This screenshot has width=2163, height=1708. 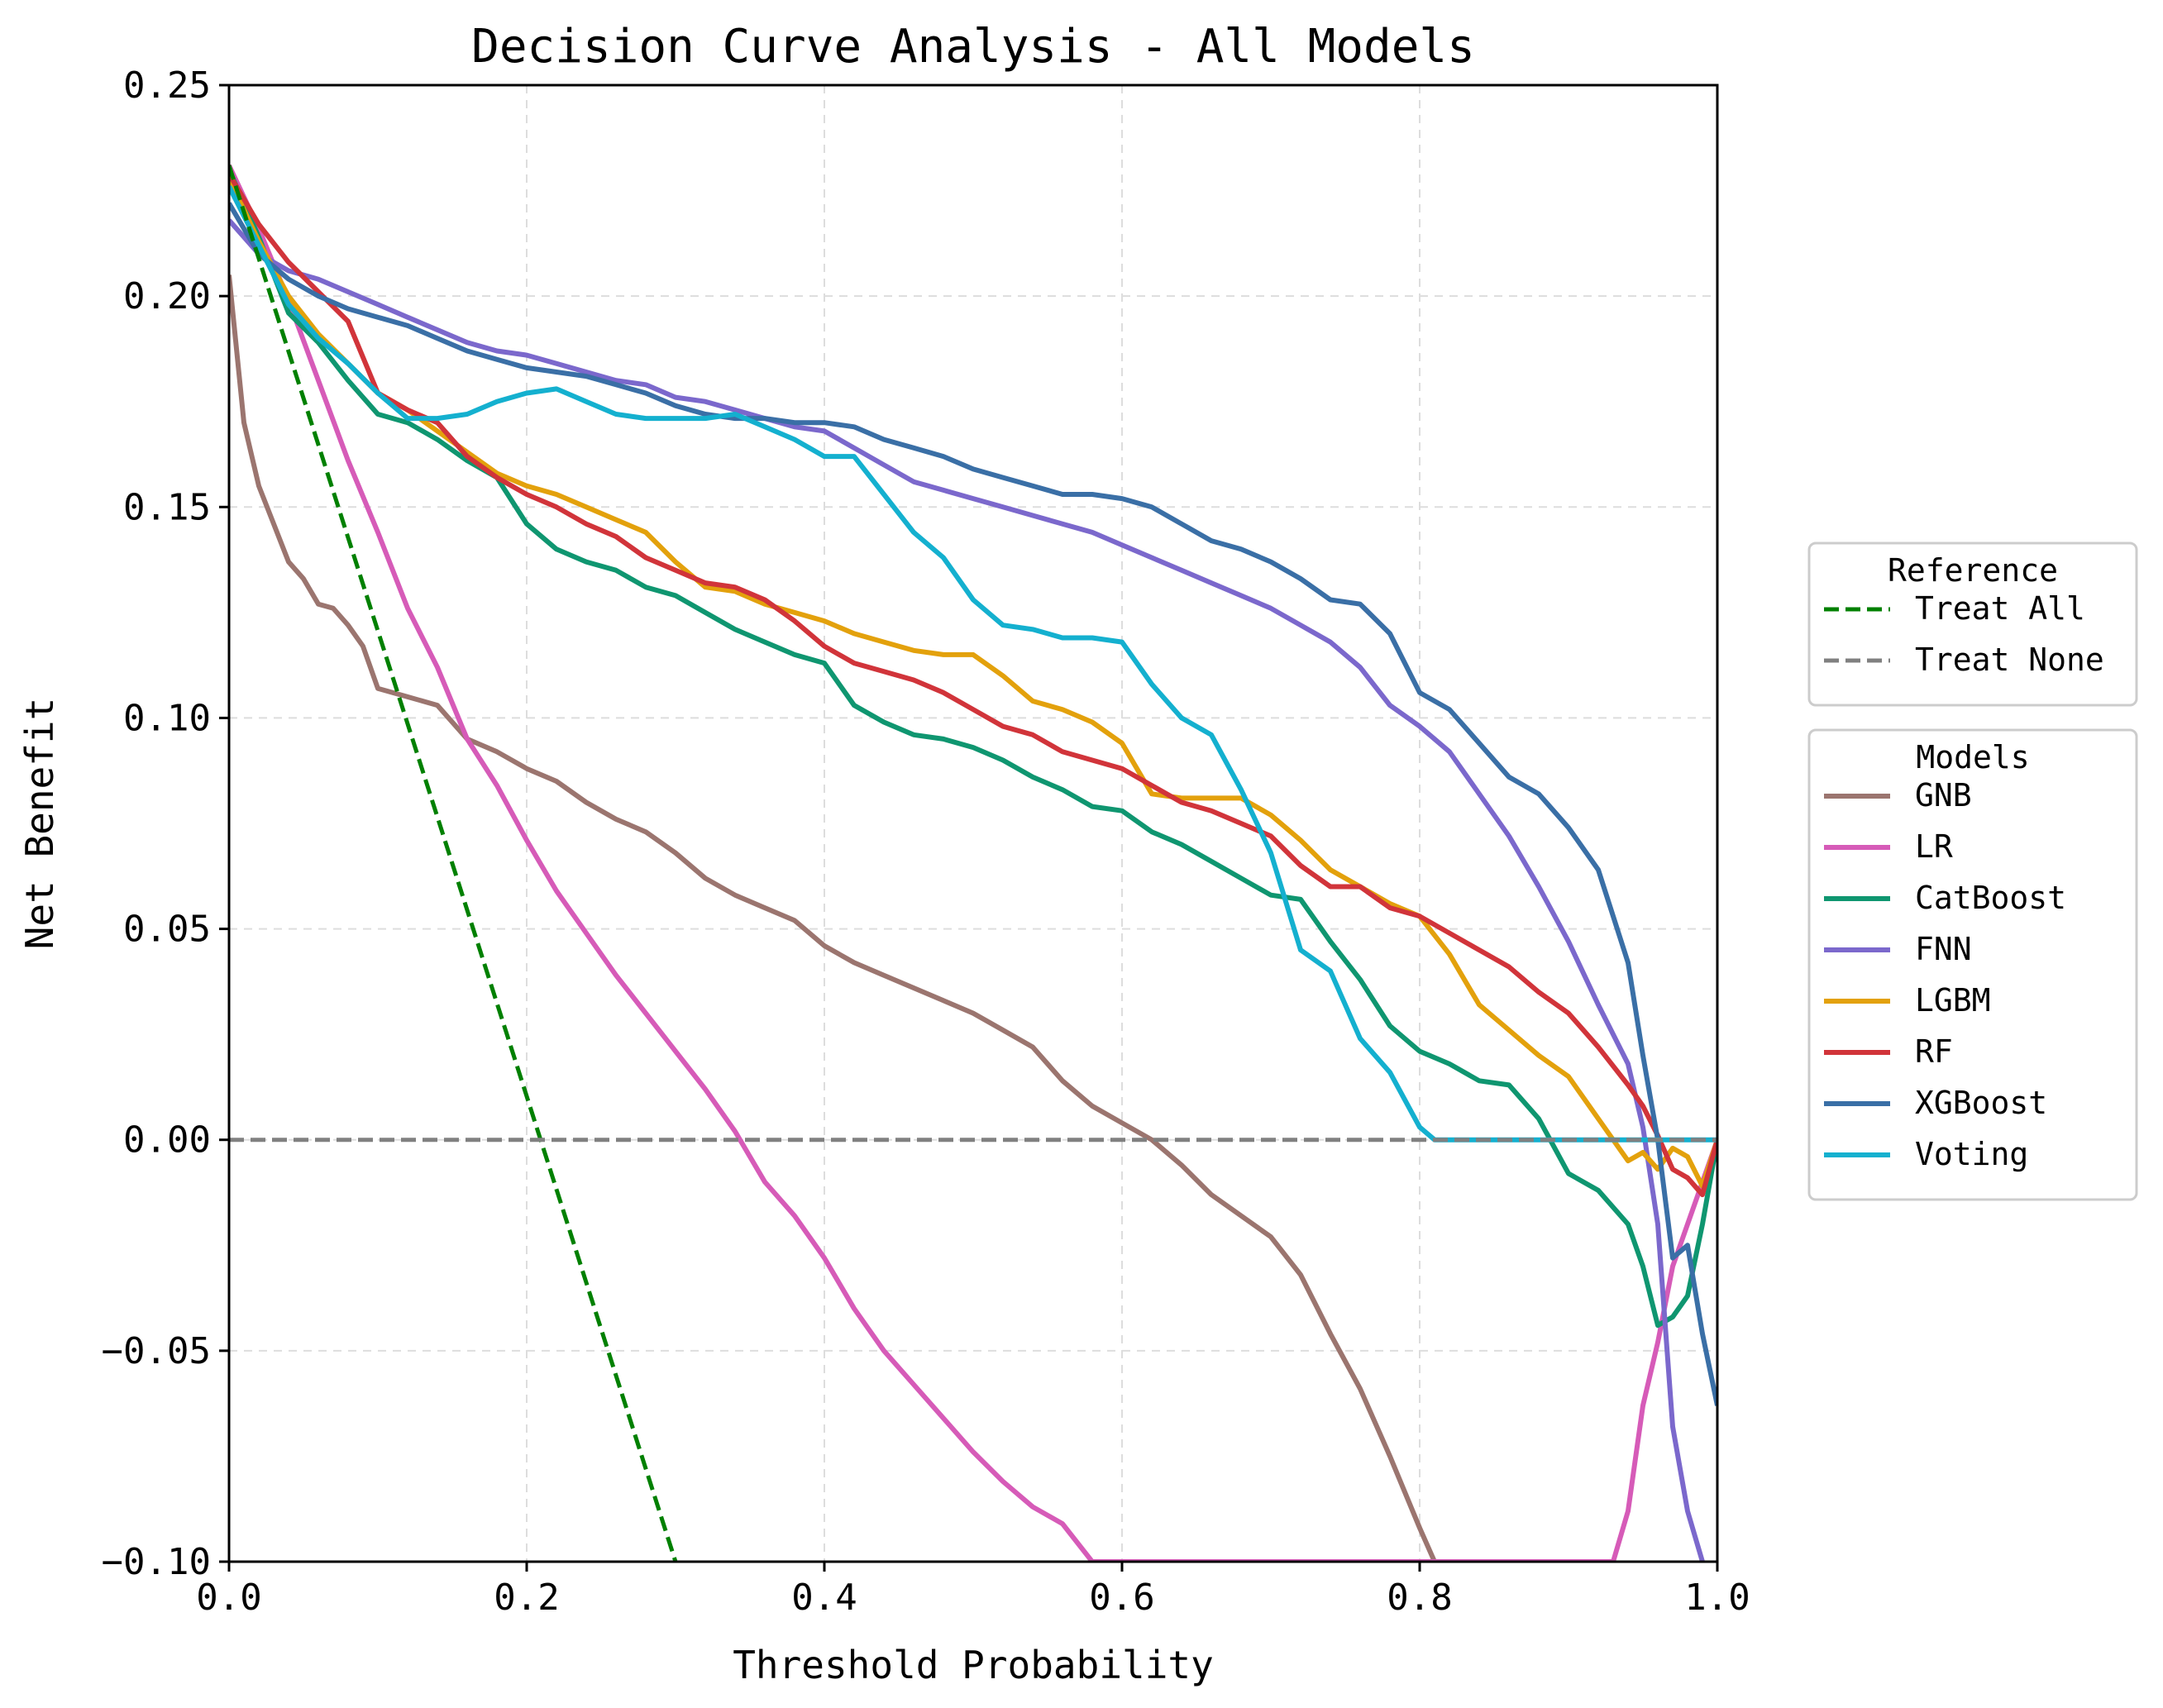 I want to click on y-tick-label: −0.05, so click(x=156, y=1351).